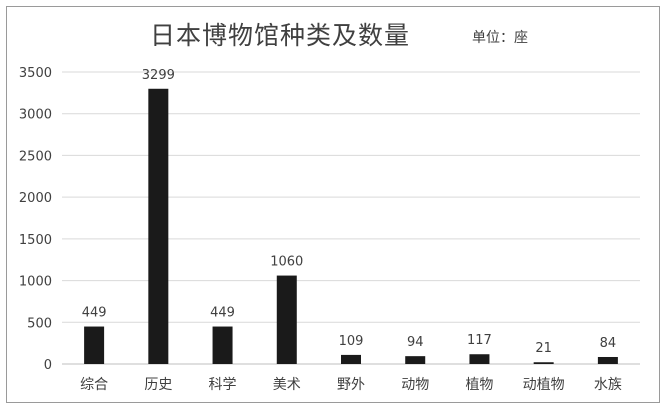 The image size is (667, 410). Describe the element at coordinates (158, 75) in the screenshot. I see `data-label: 3299` at that location.